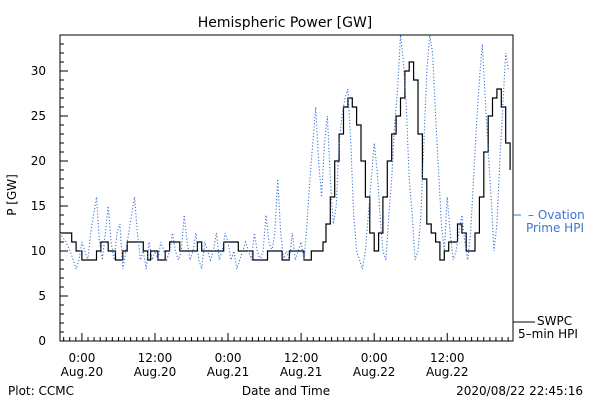  Describe the element at coordinates (285, 23) in the screenshot. I see `chart-title: Hemispheric Power [GW]` at that location.